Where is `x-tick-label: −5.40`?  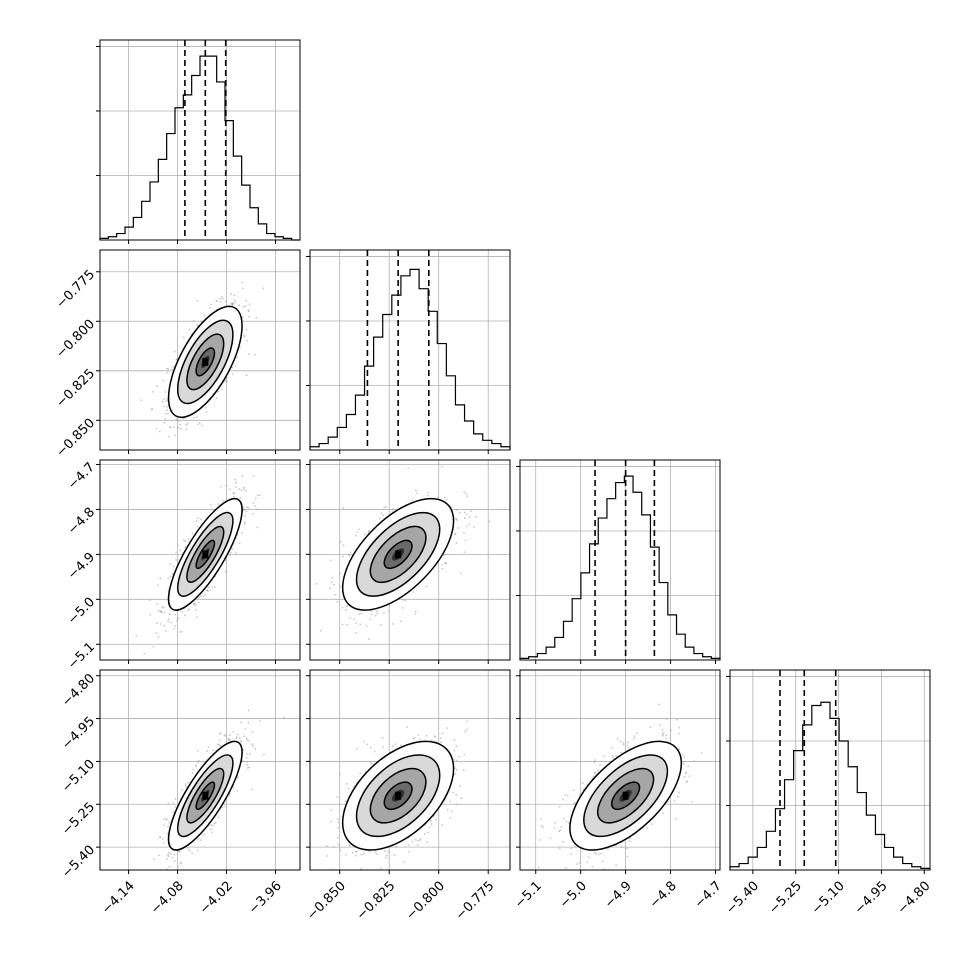 x-tick-label: −5.40 is located at coordinates (742, 898).